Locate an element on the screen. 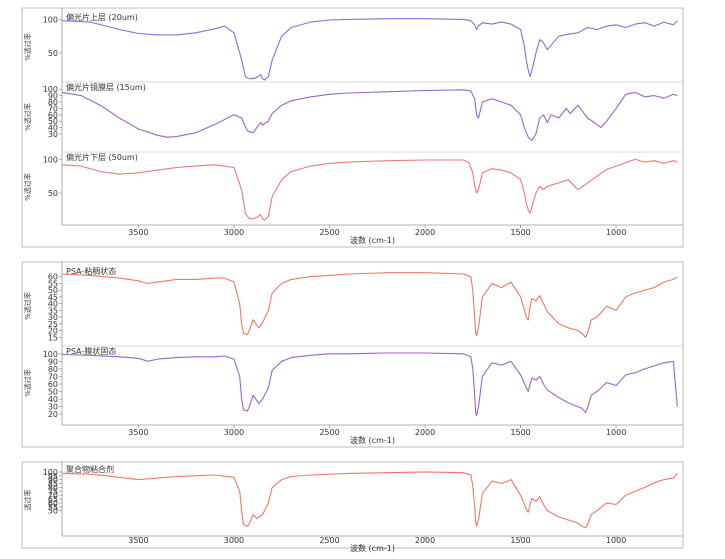 The width and height of the screenshot is (725, 559). series-title: 偏光片下层 (50um) is located at coordinates (102, 157).